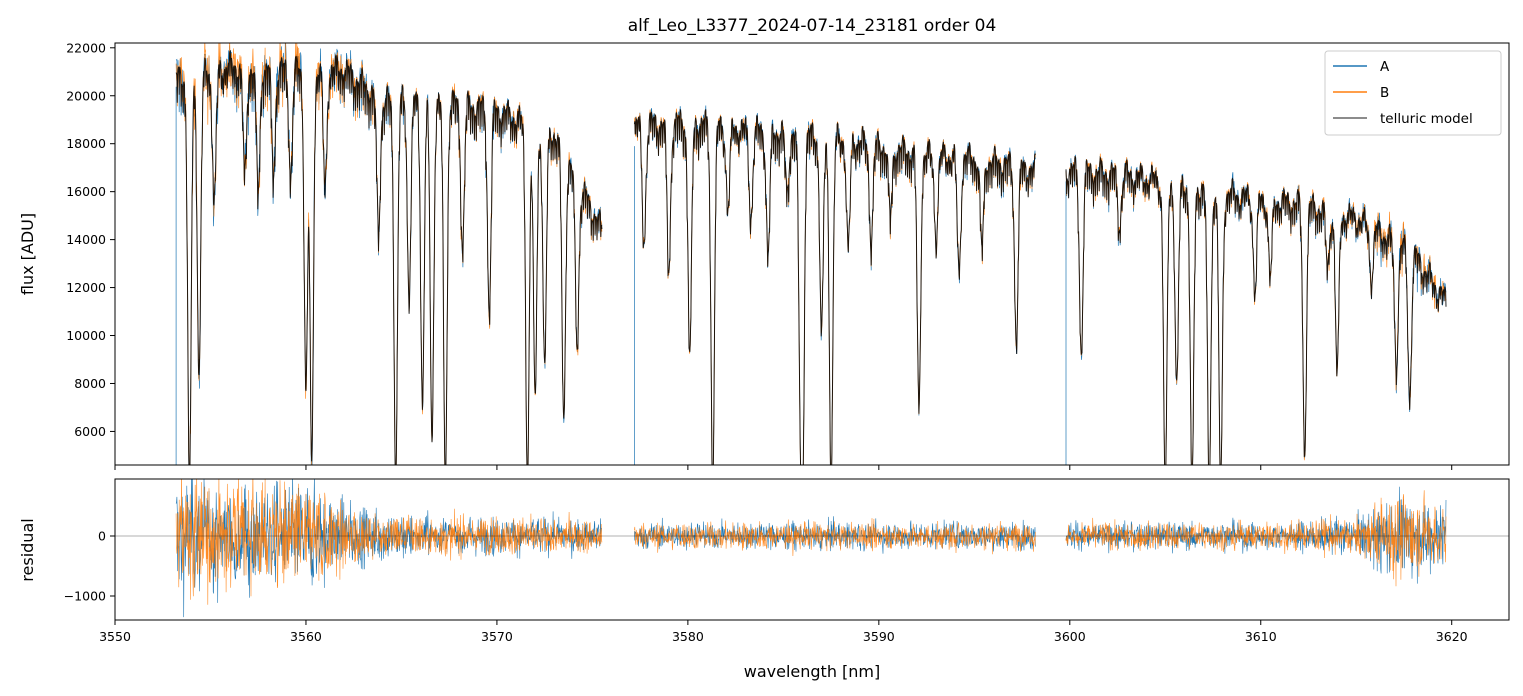 The width and height of the screenshot is (1523, 696). What do you see at coordinates (27, 254) in the screenshot?
I see `flux-y-axis-label: flux [ADU]` at bounding box center [27, 254].